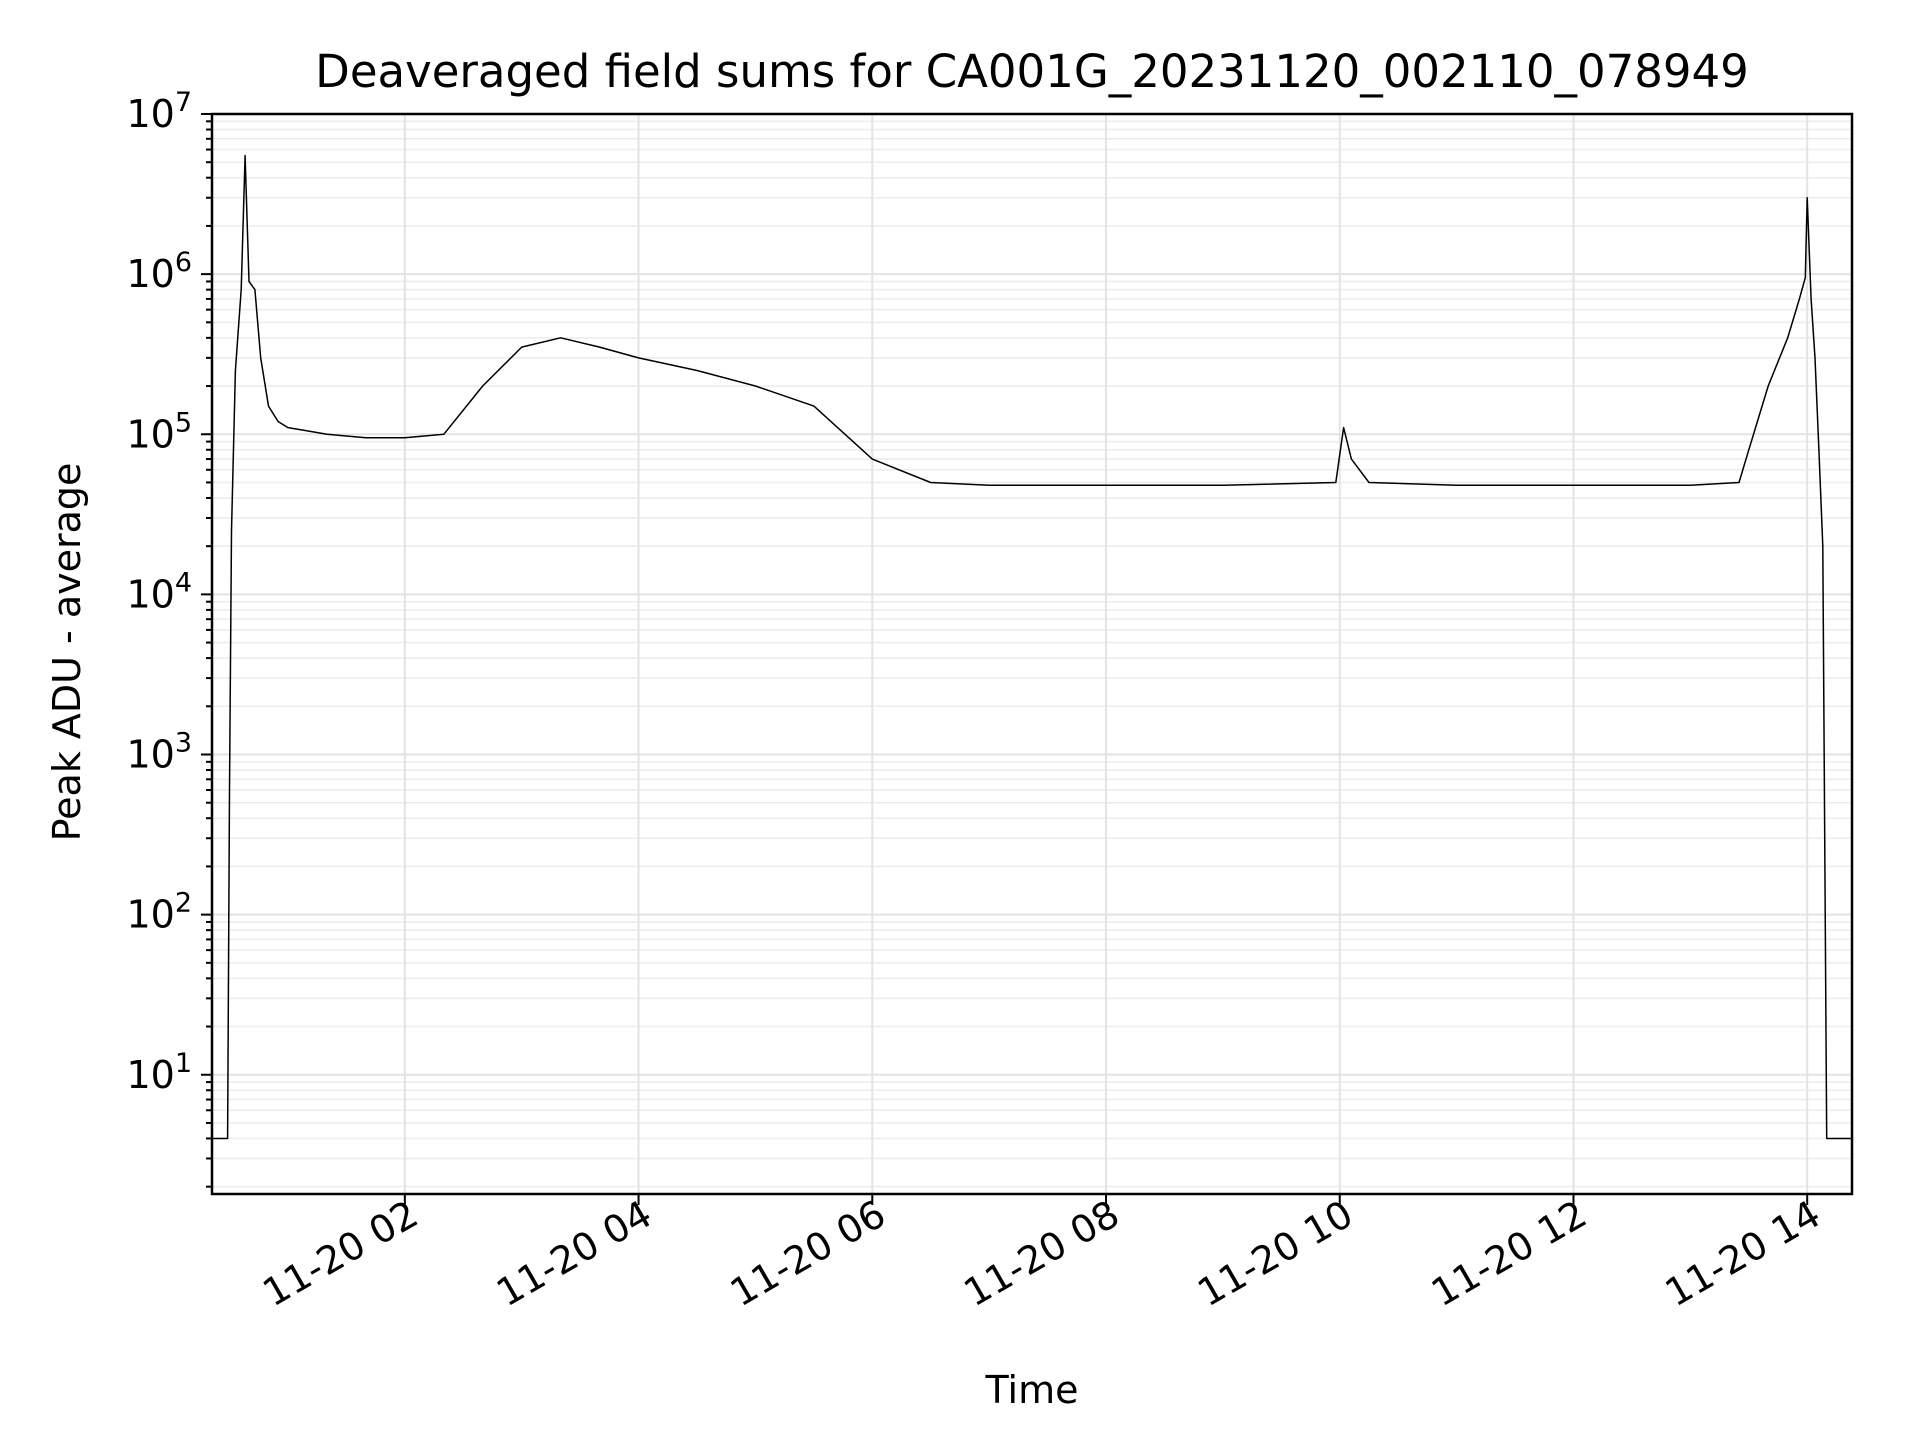 The width and height of the screenshot is (1920, 1440). Describe the element at coordinates (159, 271) in the screenshot. I see `y-tick-label: 106` at that location.